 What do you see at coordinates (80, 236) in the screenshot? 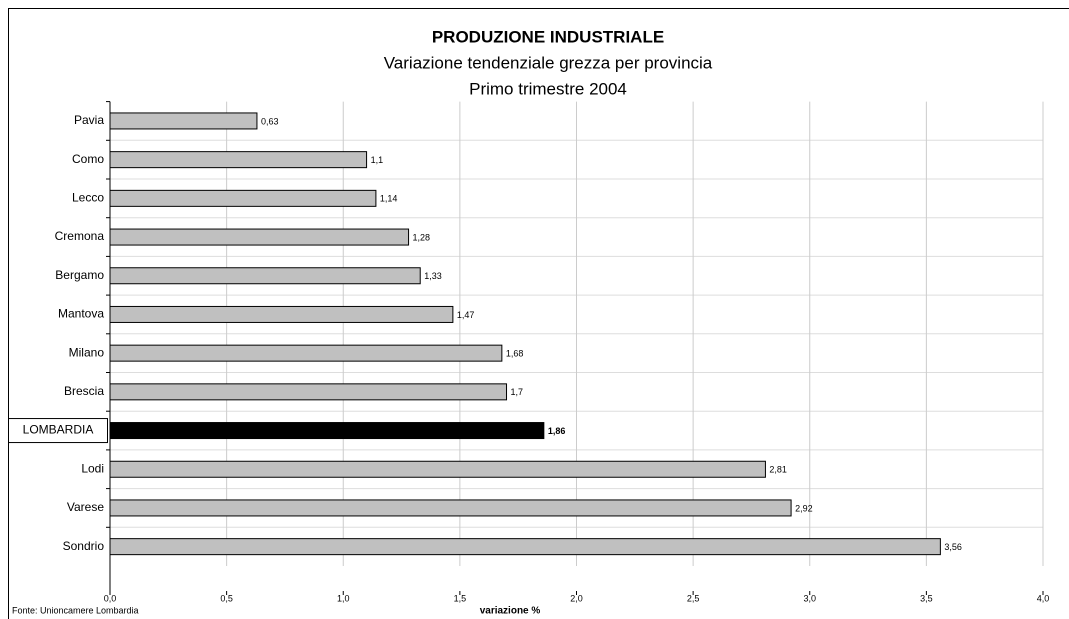
I see `y-tick-label: Cremona` at bounding box center [80, 236].